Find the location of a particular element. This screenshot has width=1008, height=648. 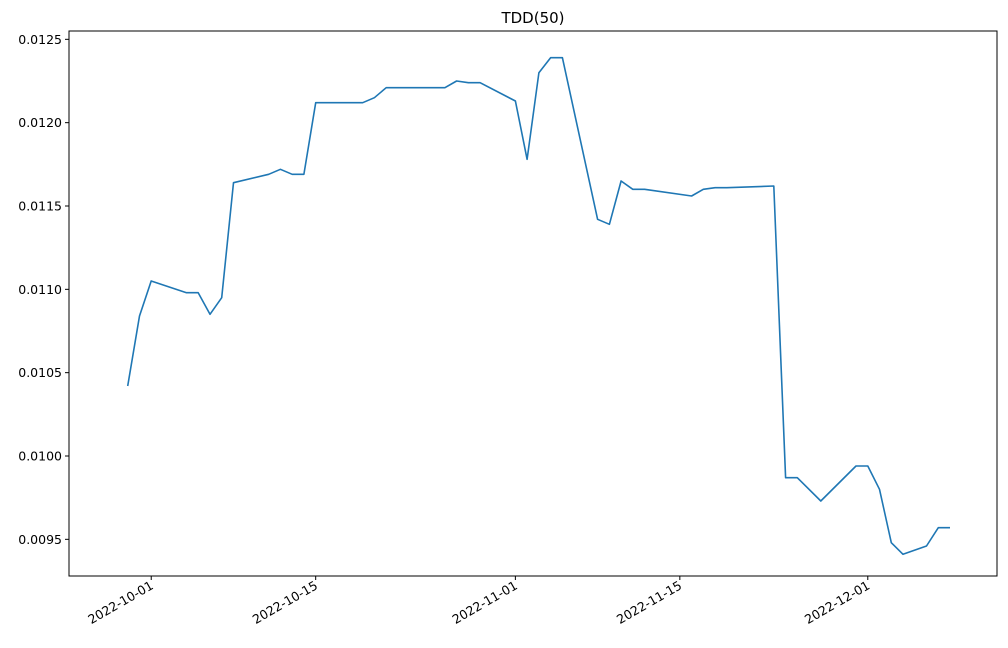

x-tick-label: 2022-12-01 is located at coordinates (837, 602).